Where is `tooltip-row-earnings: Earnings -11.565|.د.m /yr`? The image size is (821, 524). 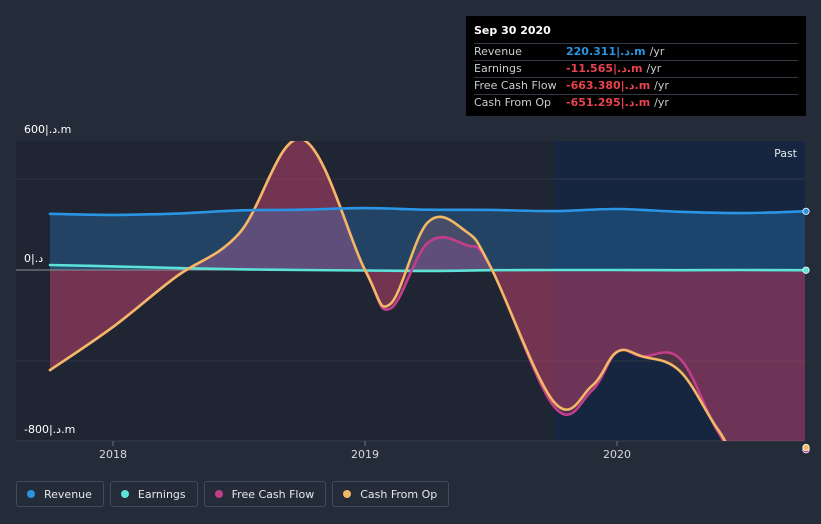 tooltip-row-earnings: Earnings -11.565|.د.m /yr is located at coordinates (636, 68).